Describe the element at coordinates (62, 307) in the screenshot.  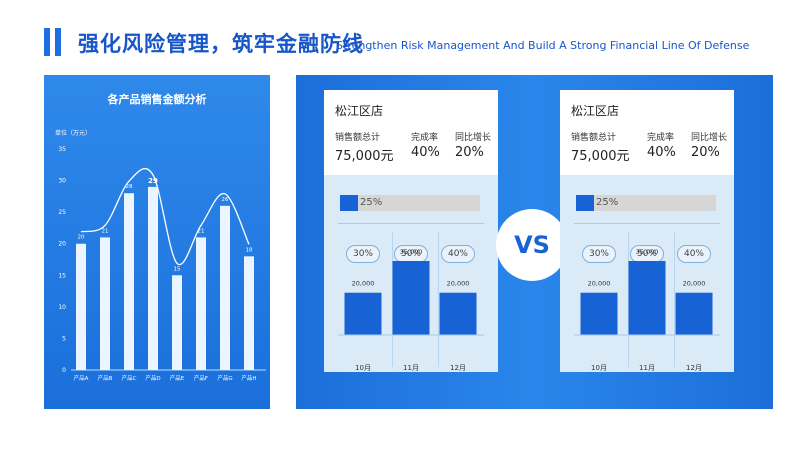
I see `y-tick-label: 10` at that location.